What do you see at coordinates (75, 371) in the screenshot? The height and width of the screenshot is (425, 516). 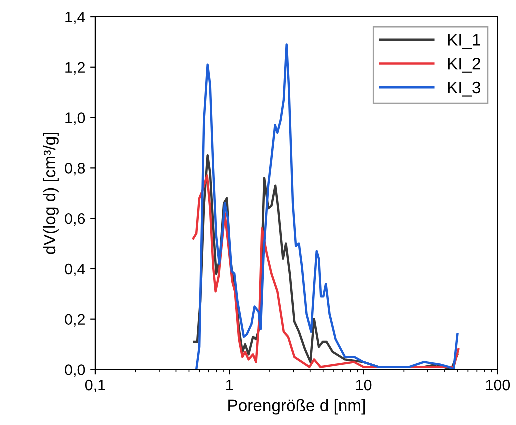 I see `y-tick-label: 0,0` at bounding box center [75, 371].